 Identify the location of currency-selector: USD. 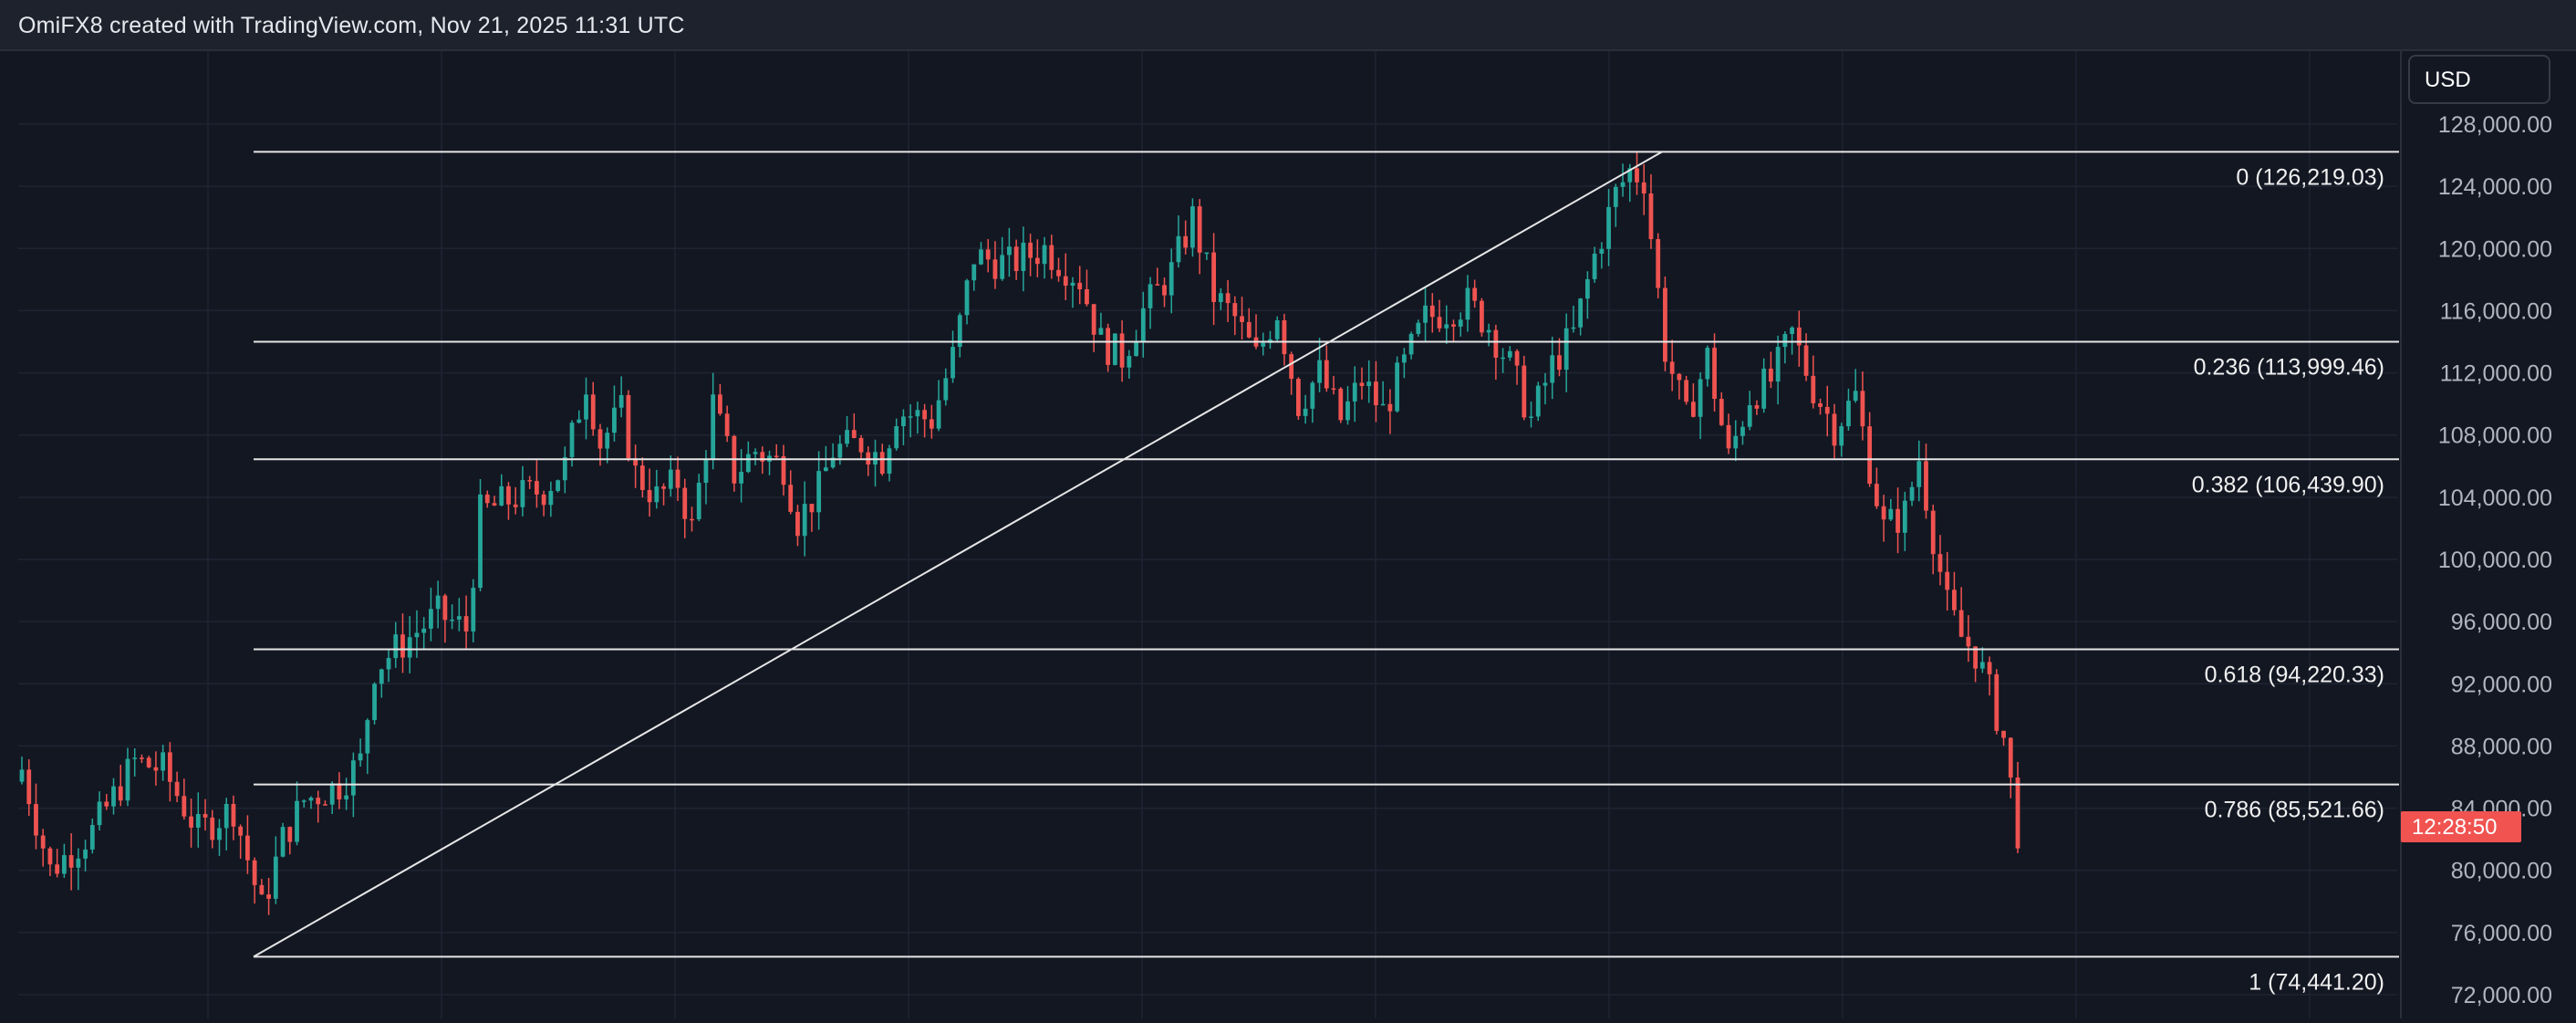
(2479, 79).